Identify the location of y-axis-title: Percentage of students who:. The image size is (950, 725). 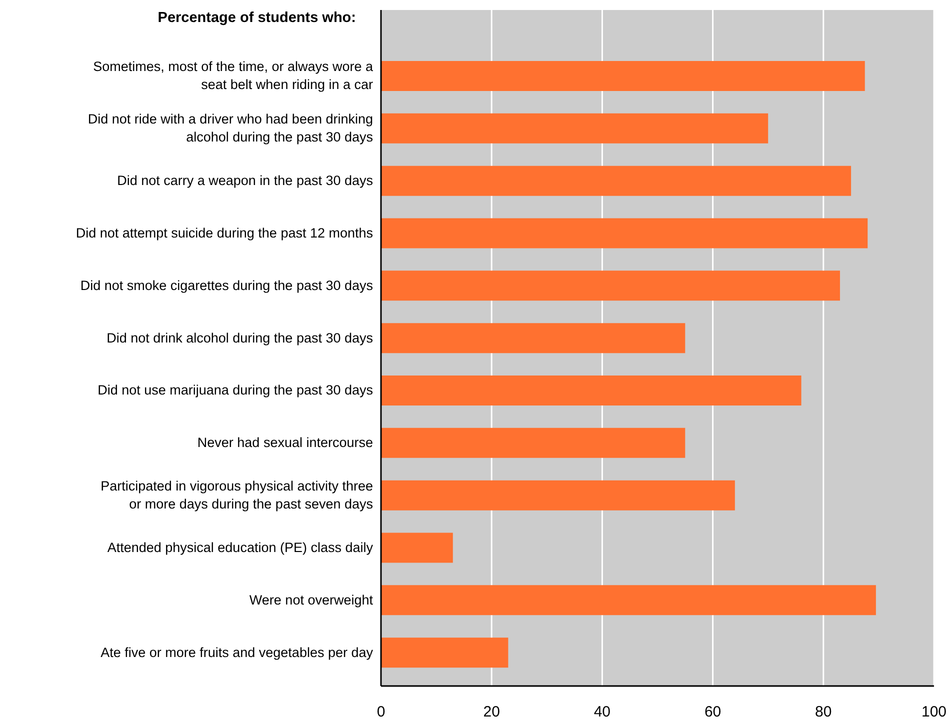
(256, 18).